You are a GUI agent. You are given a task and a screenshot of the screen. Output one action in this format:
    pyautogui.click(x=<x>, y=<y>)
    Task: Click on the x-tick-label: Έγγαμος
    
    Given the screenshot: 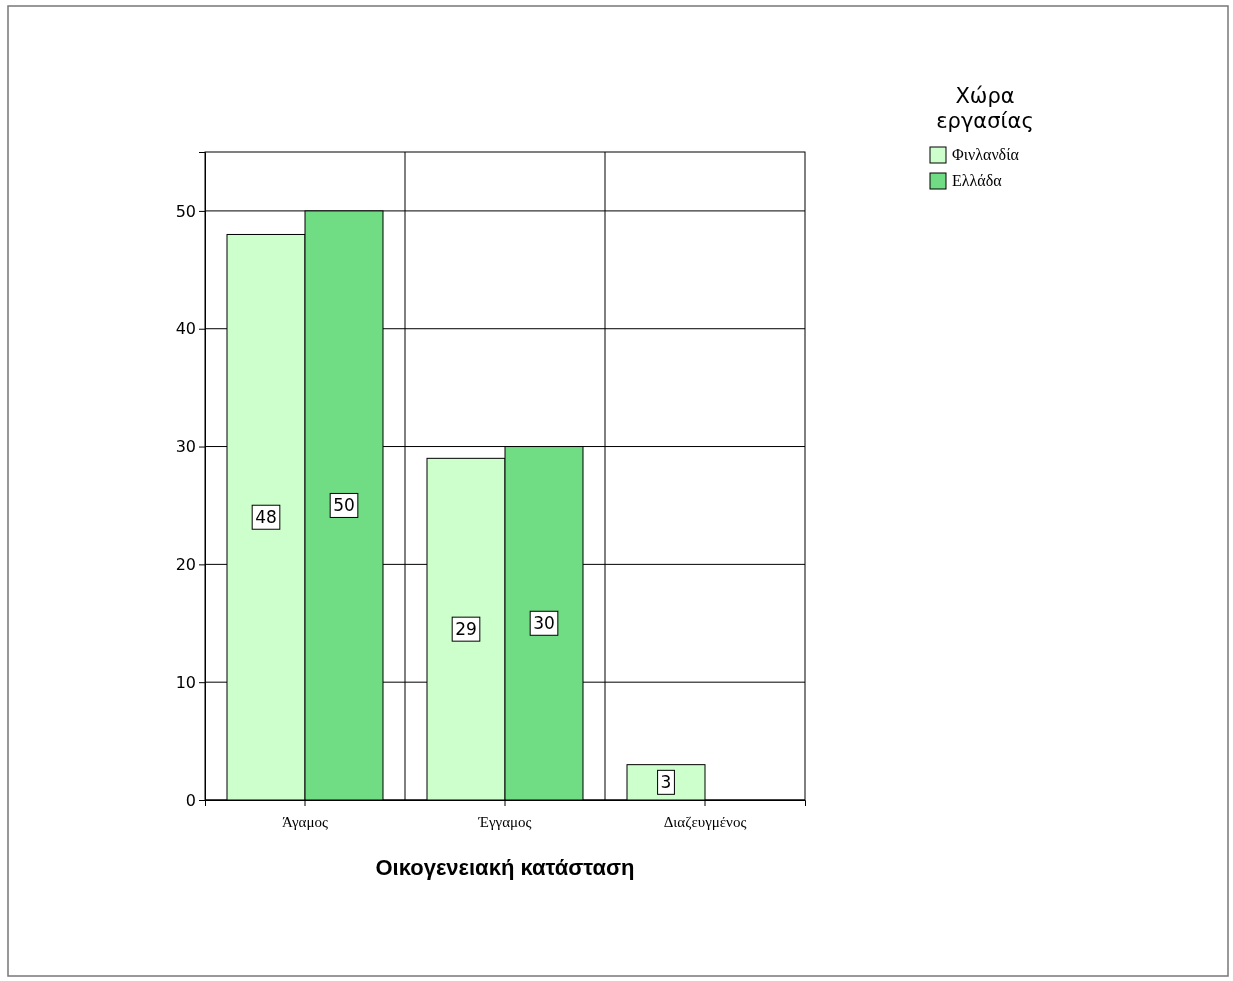 What is the action you would take?
    pyautogui.click(x=504, y=822)
    